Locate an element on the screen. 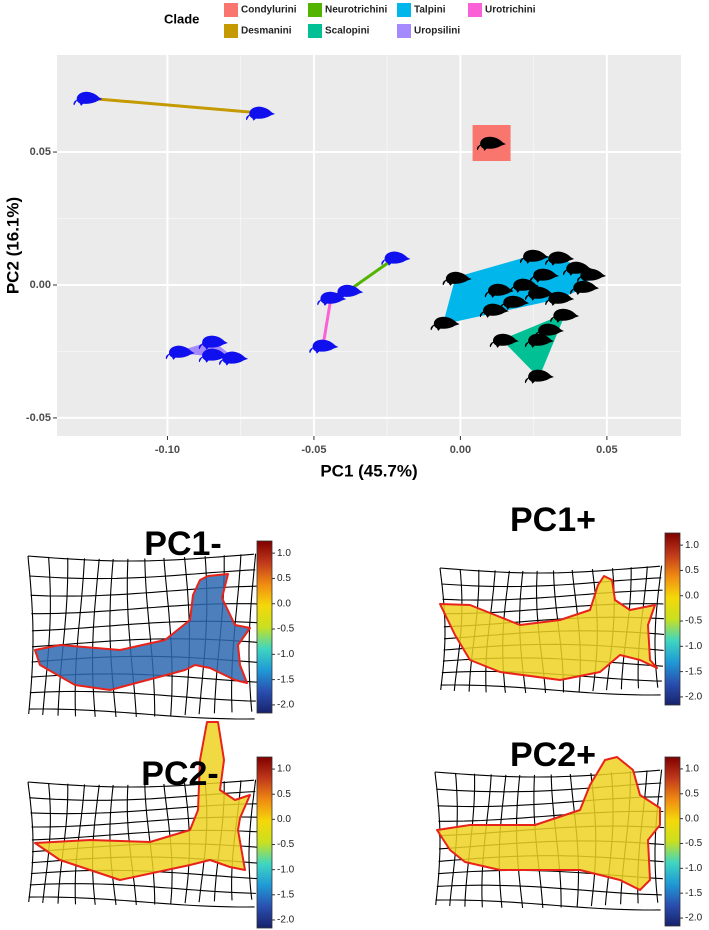  legend-label: Desmanini is located at coordinates (266, 31).